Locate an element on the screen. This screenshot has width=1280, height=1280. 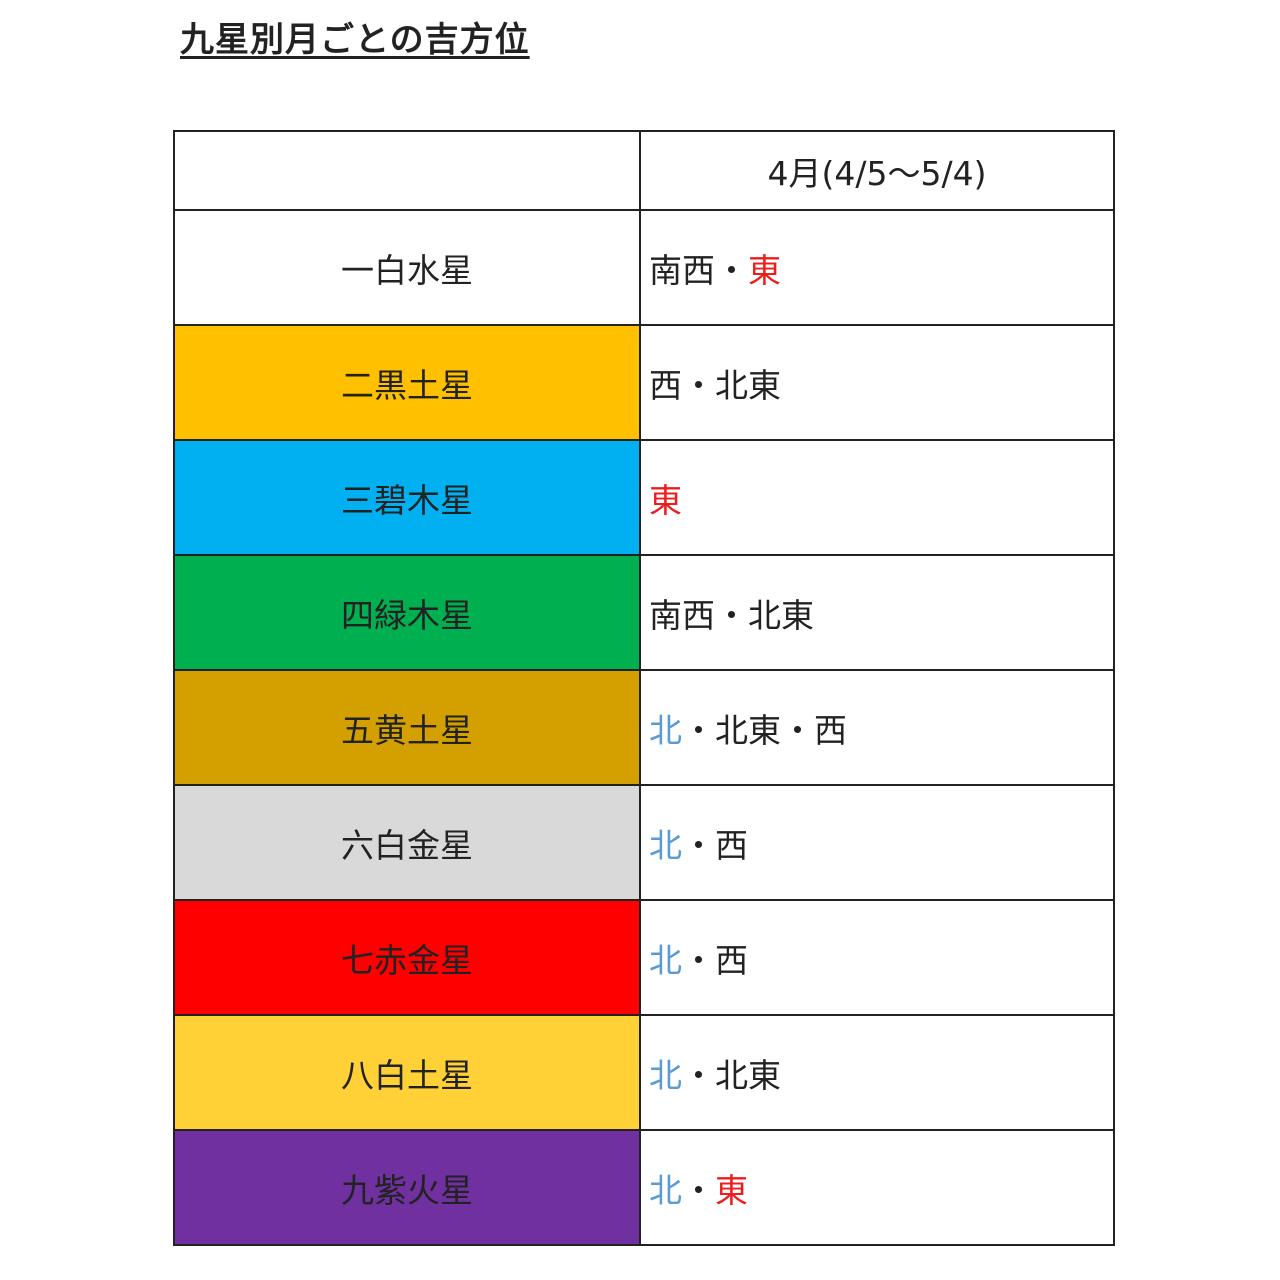
table-row: 八白土星 北・北東 is located at coordinates (644, 1072).